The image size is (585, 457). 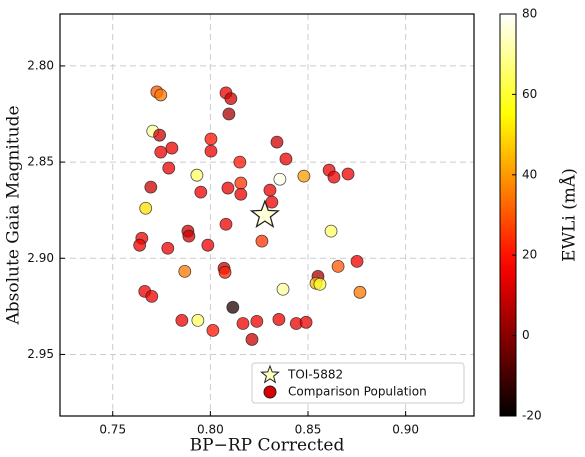 What do you see at coordinates (270, 392) in the screenshot?
I see `legend-circle` at bounding box center [270, 392].